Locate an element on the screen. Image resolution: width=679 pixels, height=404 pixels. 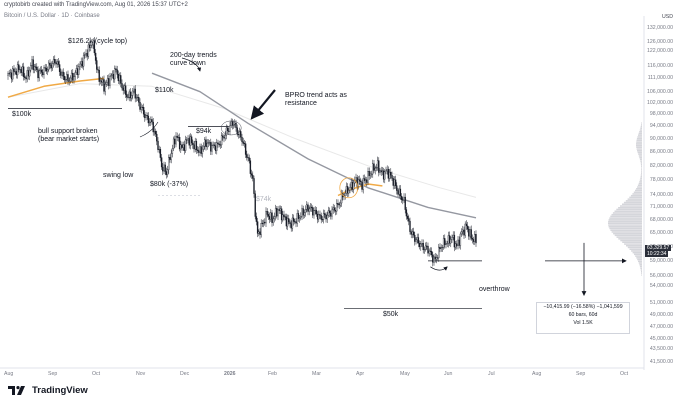
countdown-tag: 10:22:34 is located at coordinates (657, 254).